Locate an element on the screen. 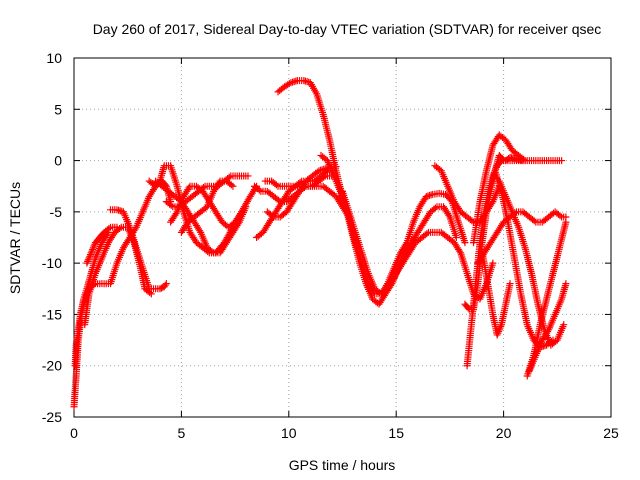 The image size is (640, 480). series-s11 is located at coordinates (207, 206).